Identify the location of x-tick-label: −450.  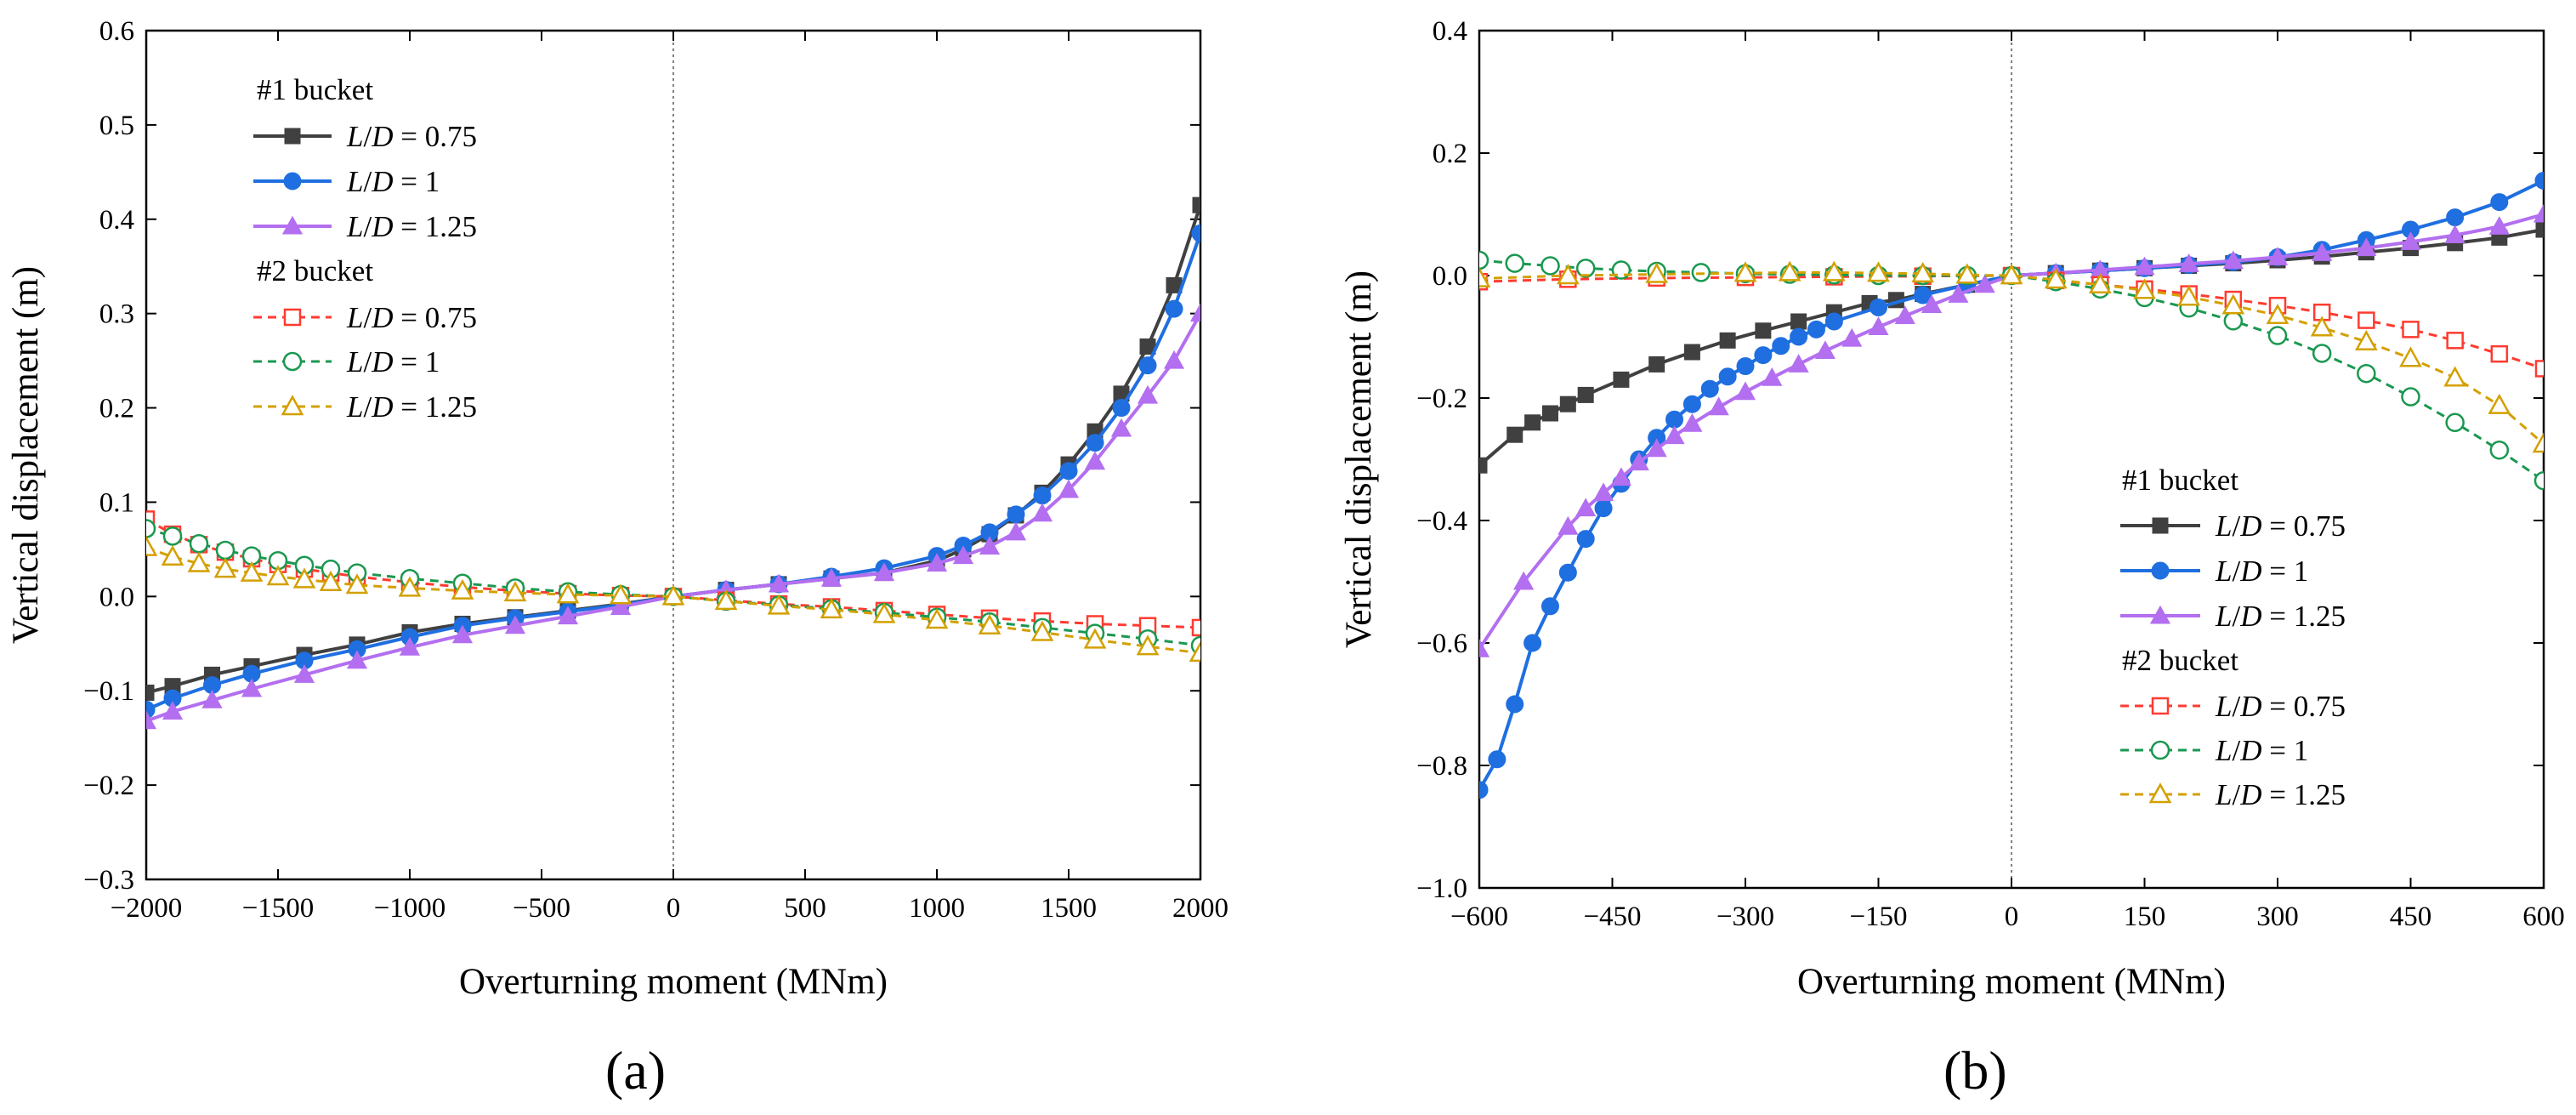
(1612, 917).